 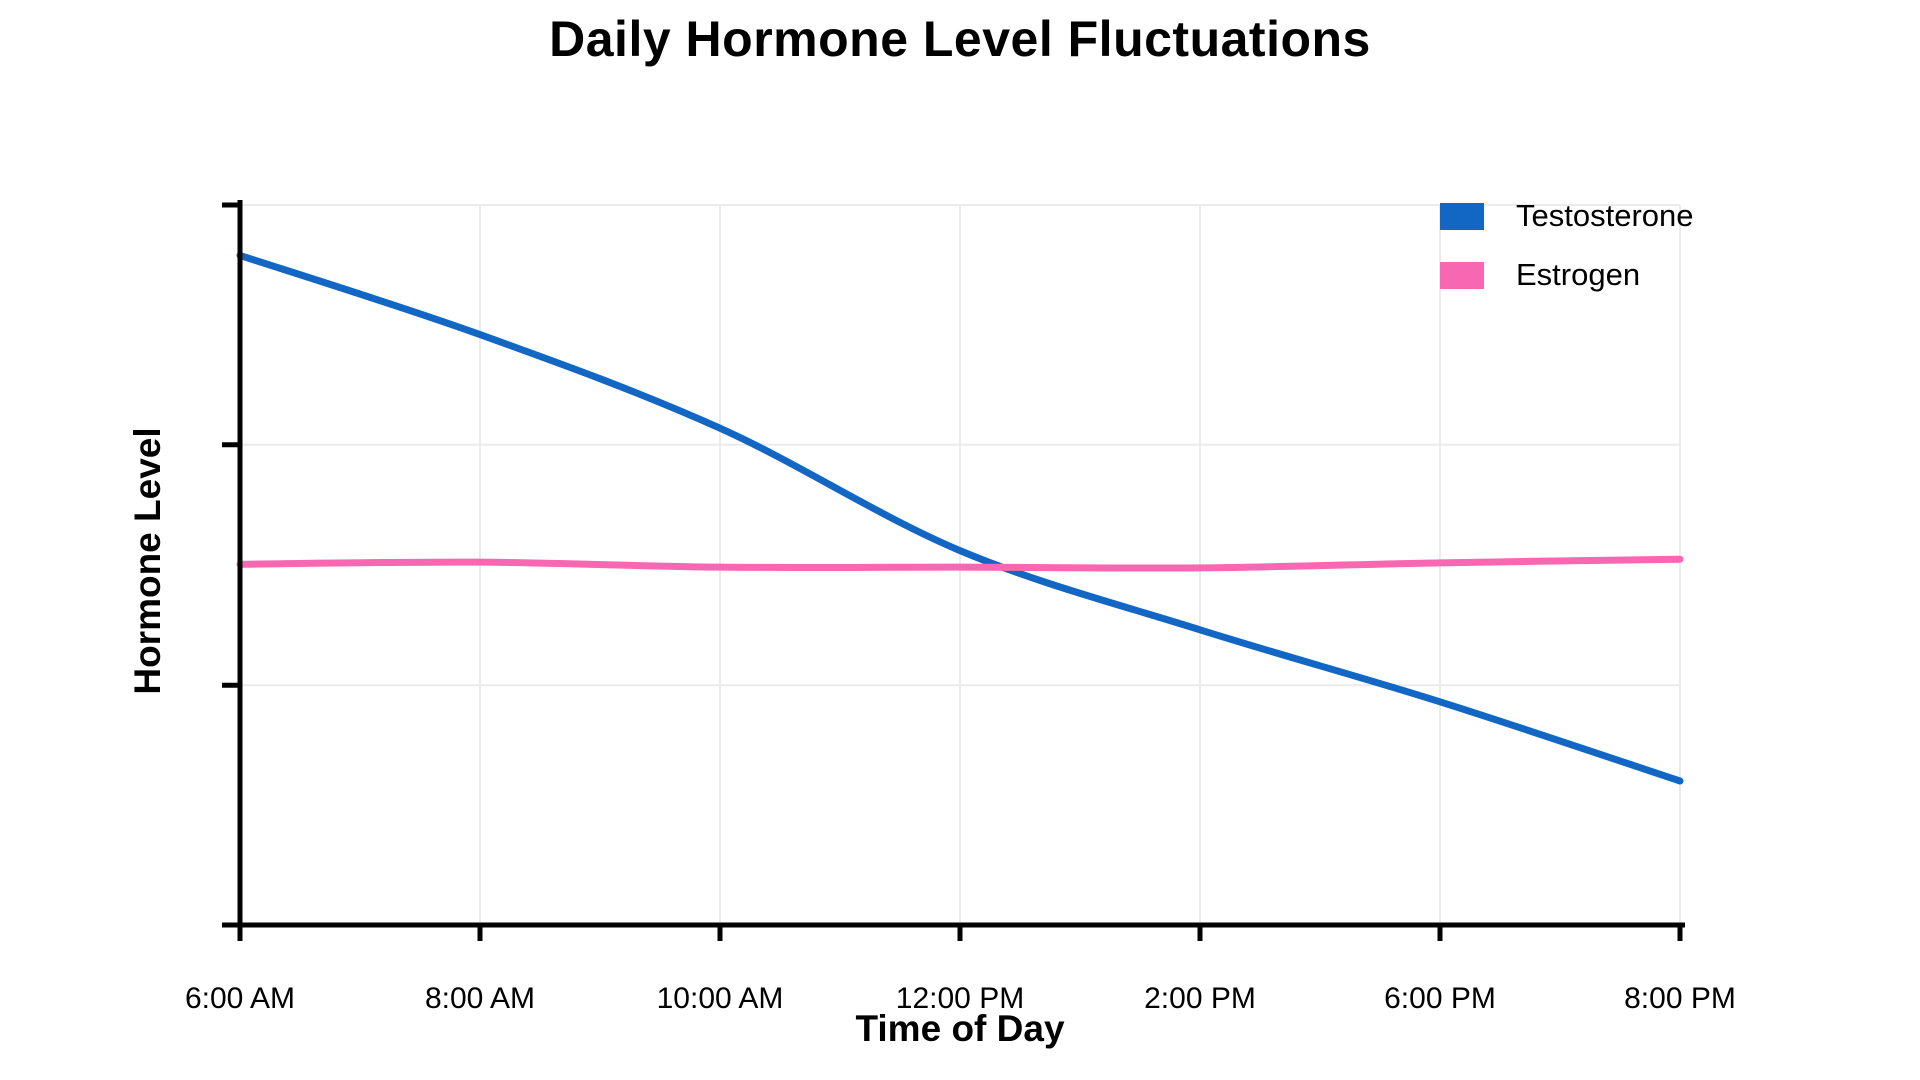 I want to click on chart-title: Daily Hormone Level Fluctuations, so click(x=960, y=39).